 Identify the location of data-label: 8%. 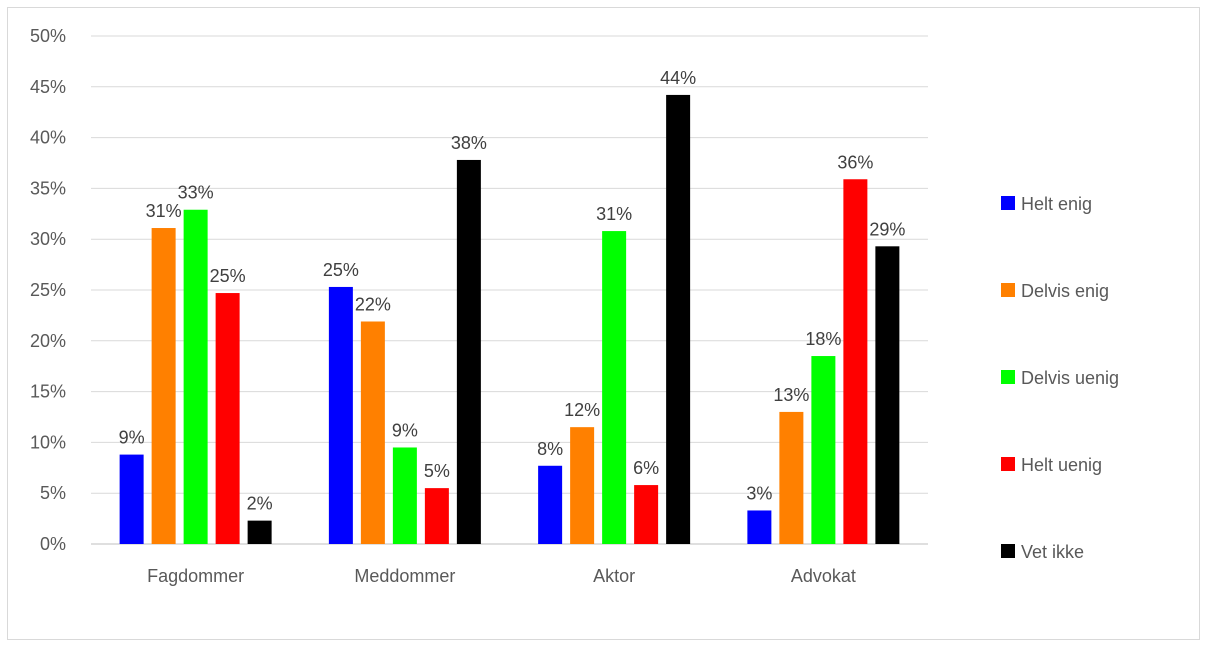
(550, 449).